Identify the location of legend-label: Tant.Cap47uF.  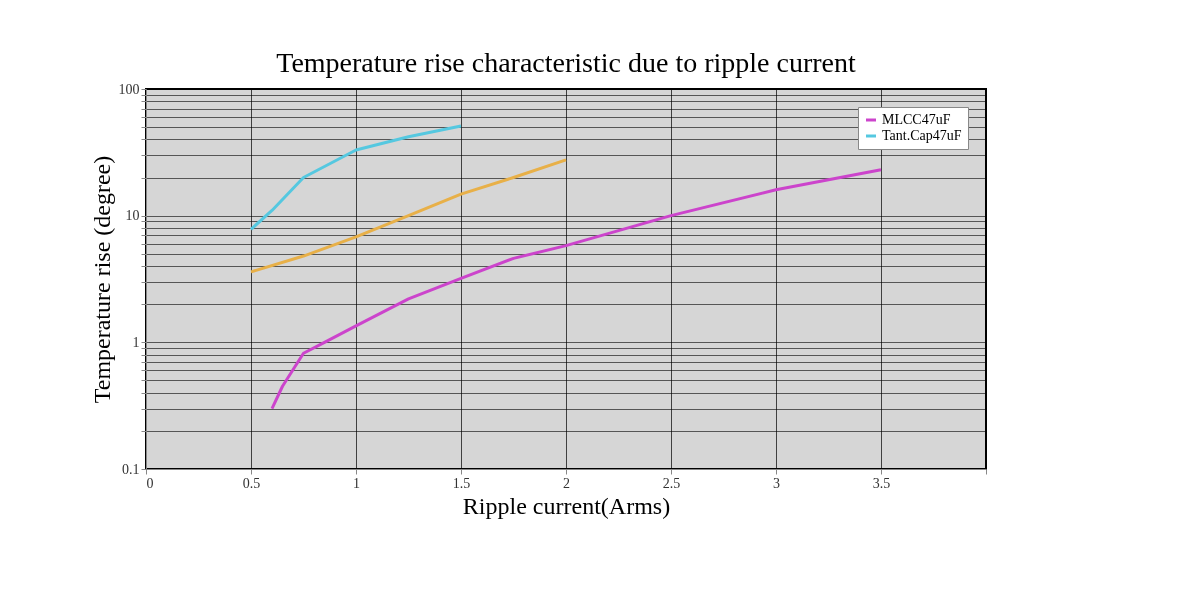
(922, 135).